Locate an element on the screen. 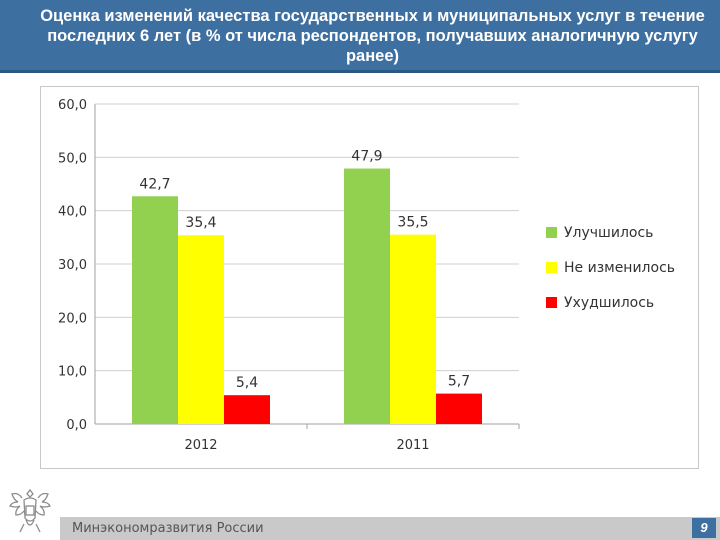 Image resolution: width=720 pixels, height=540 pixels. y-tick-label: 60,0 is located at coordinates (72, 105).